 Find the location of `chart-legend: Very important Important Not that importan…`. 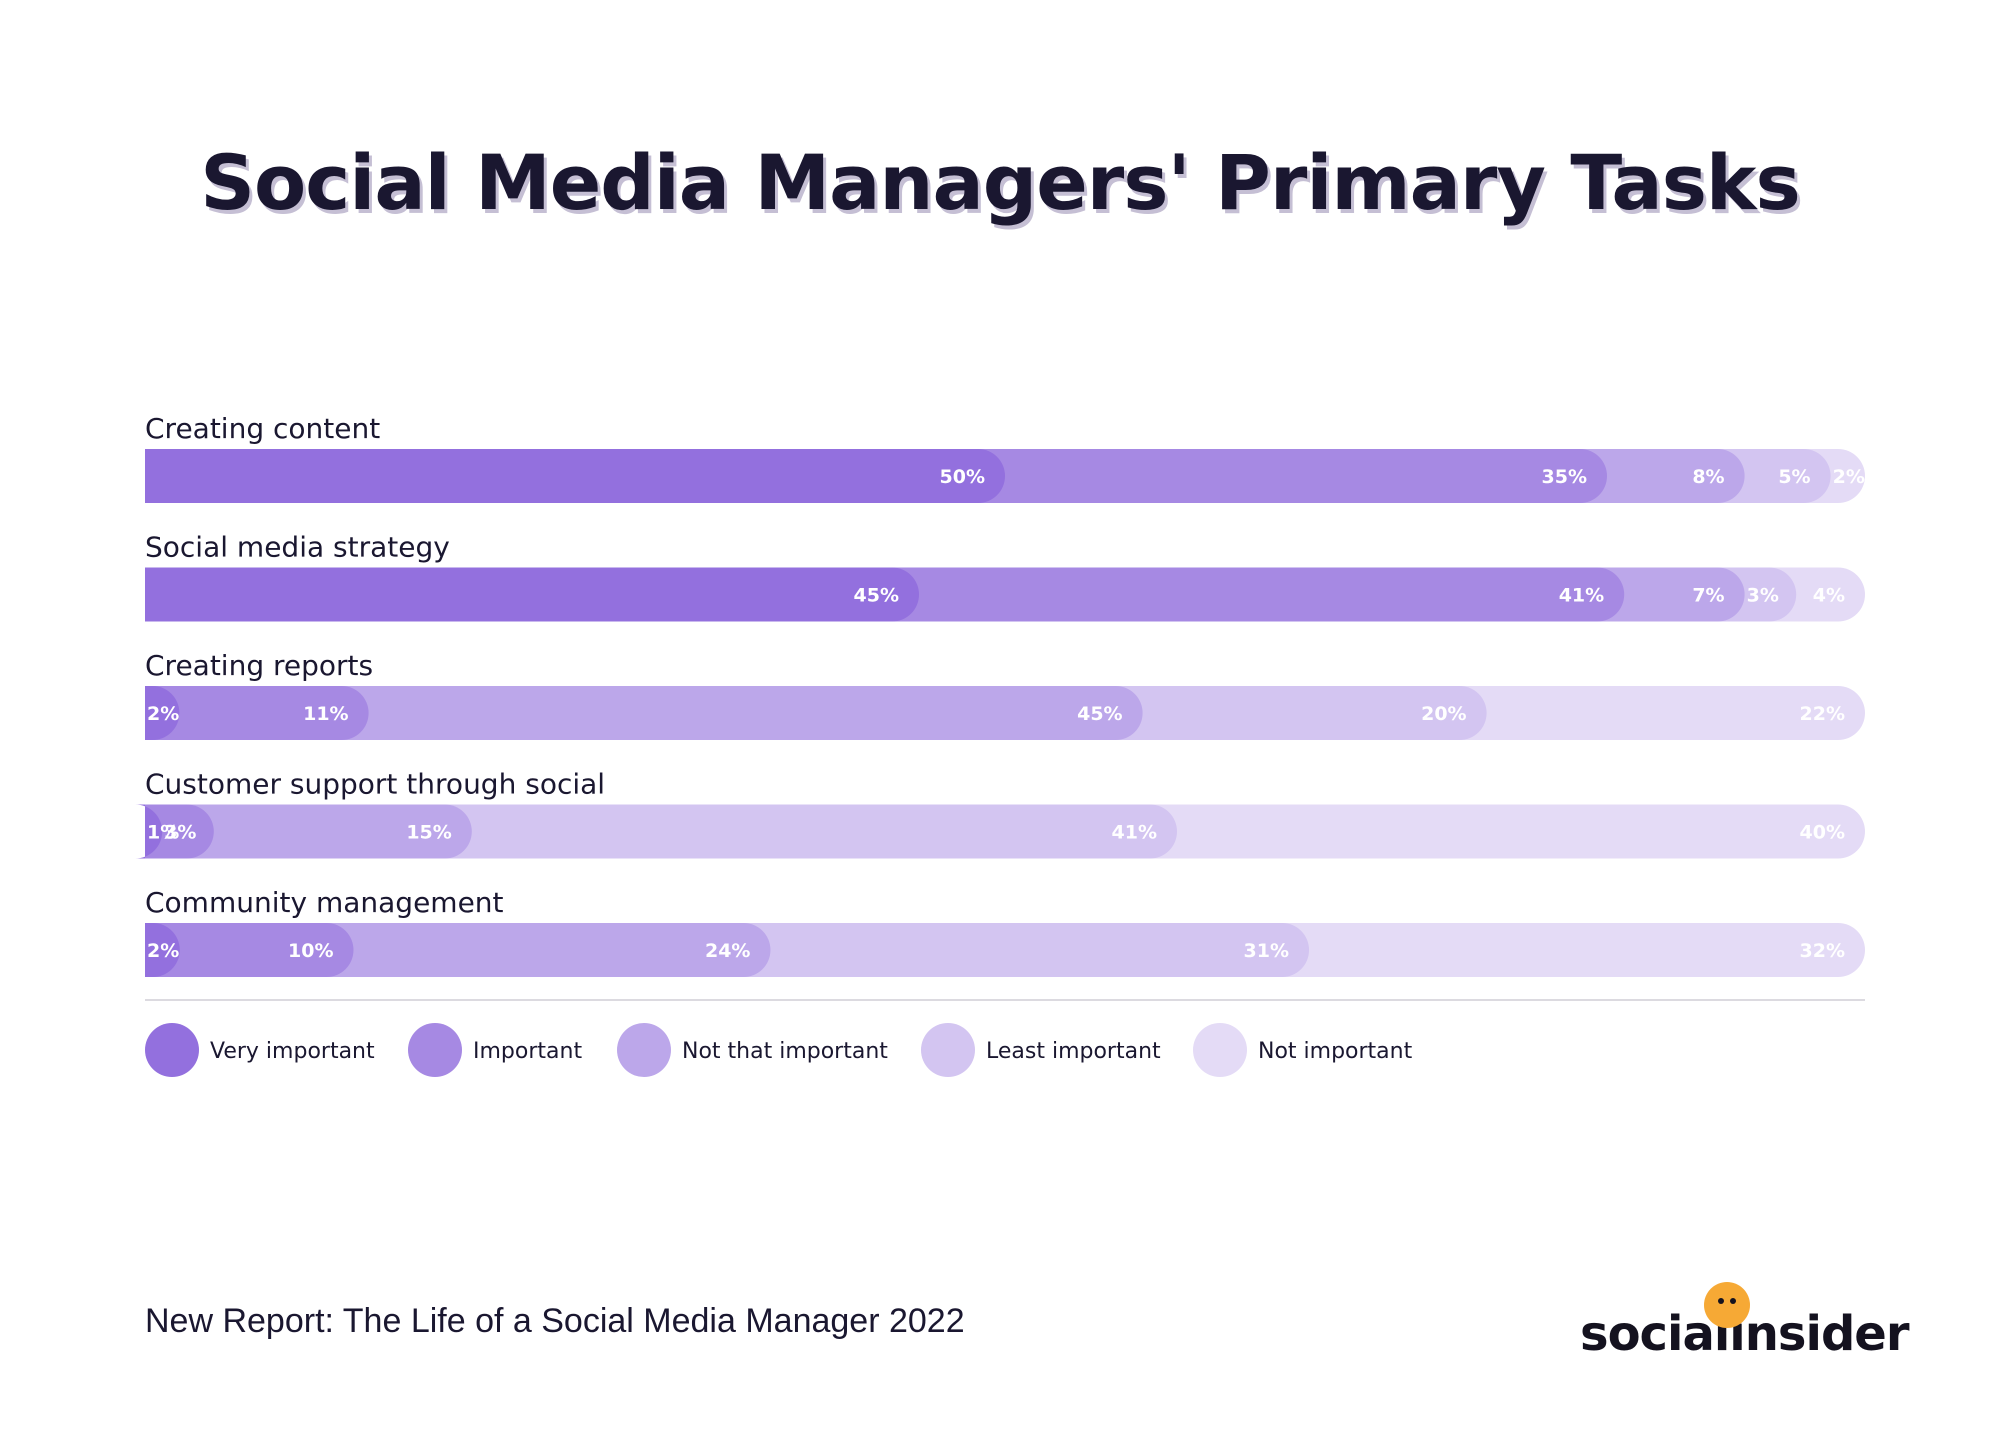

chart-legend: Very important Important Not that importan… is located at coordinates (779, 1050).